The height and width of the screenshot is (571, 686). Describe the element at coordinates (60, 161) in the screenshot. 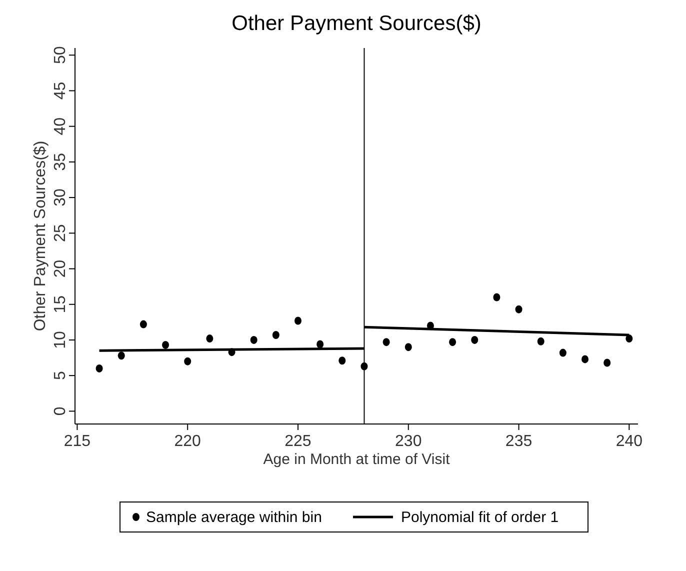

I see `y-tick-label: 35` at that location.